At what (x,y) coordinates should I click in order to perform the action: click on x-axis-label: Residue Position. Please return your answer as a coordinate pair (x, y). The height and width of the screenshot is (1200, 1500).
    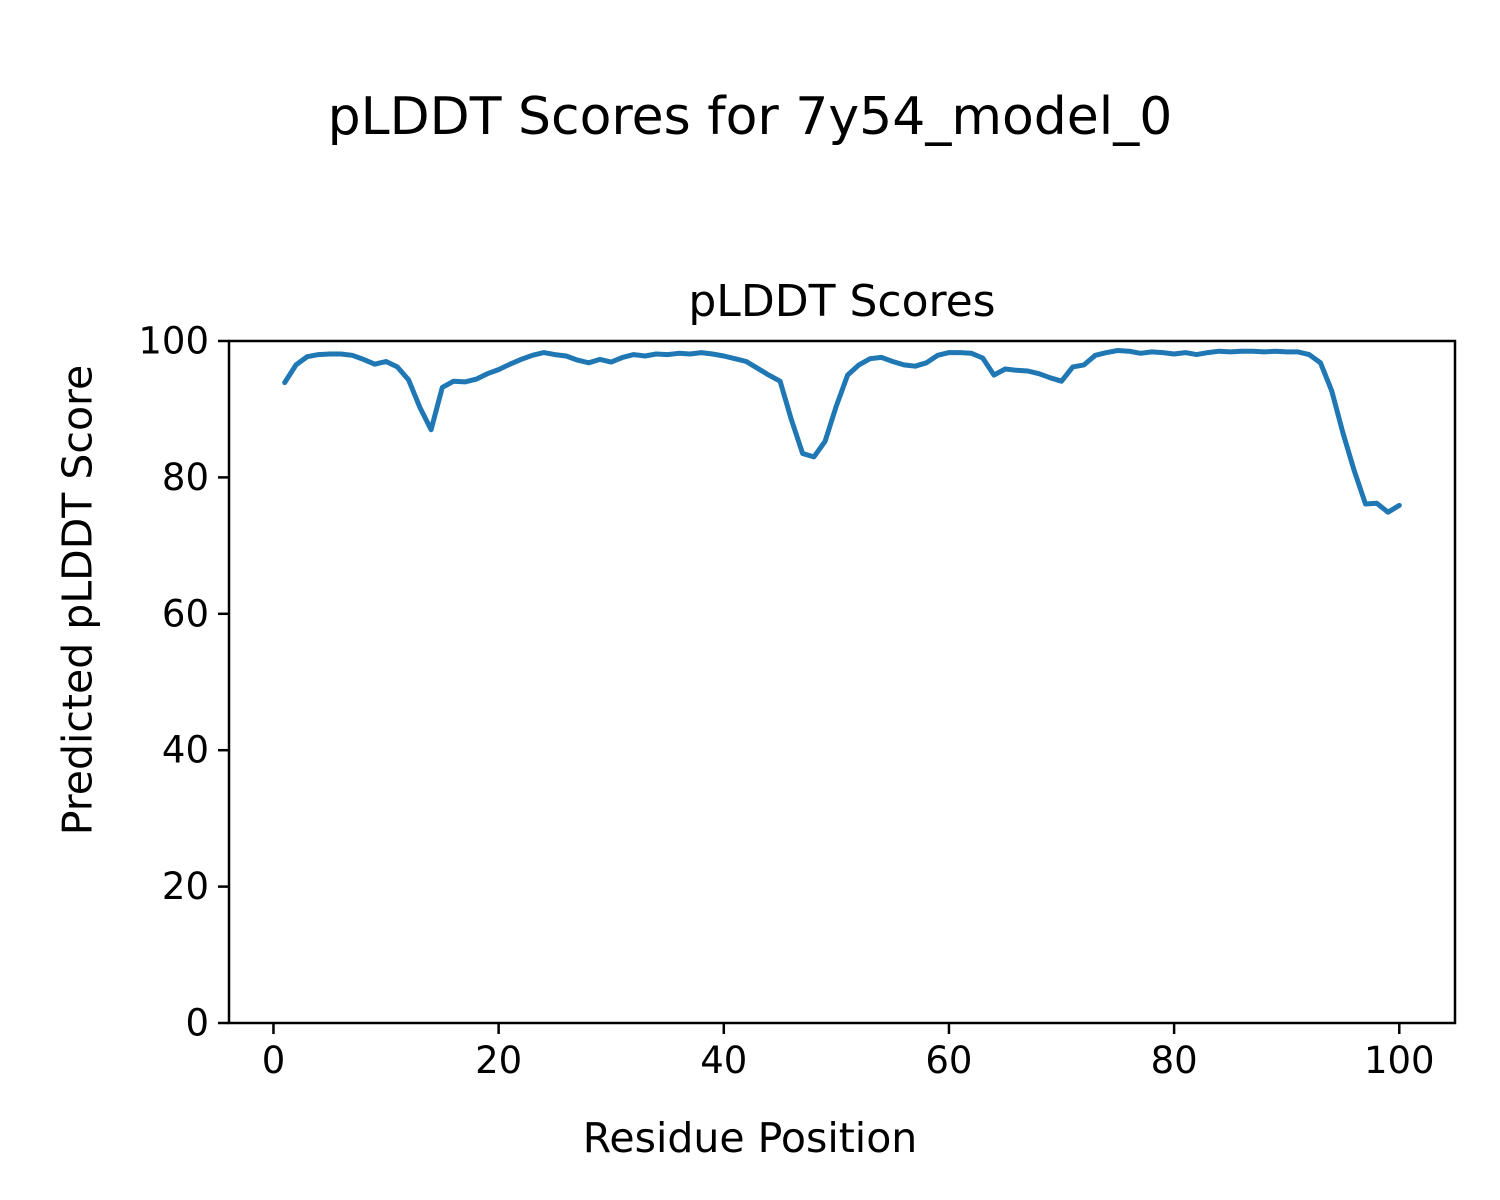
    Looking at the image, I should click on (750, 1138).